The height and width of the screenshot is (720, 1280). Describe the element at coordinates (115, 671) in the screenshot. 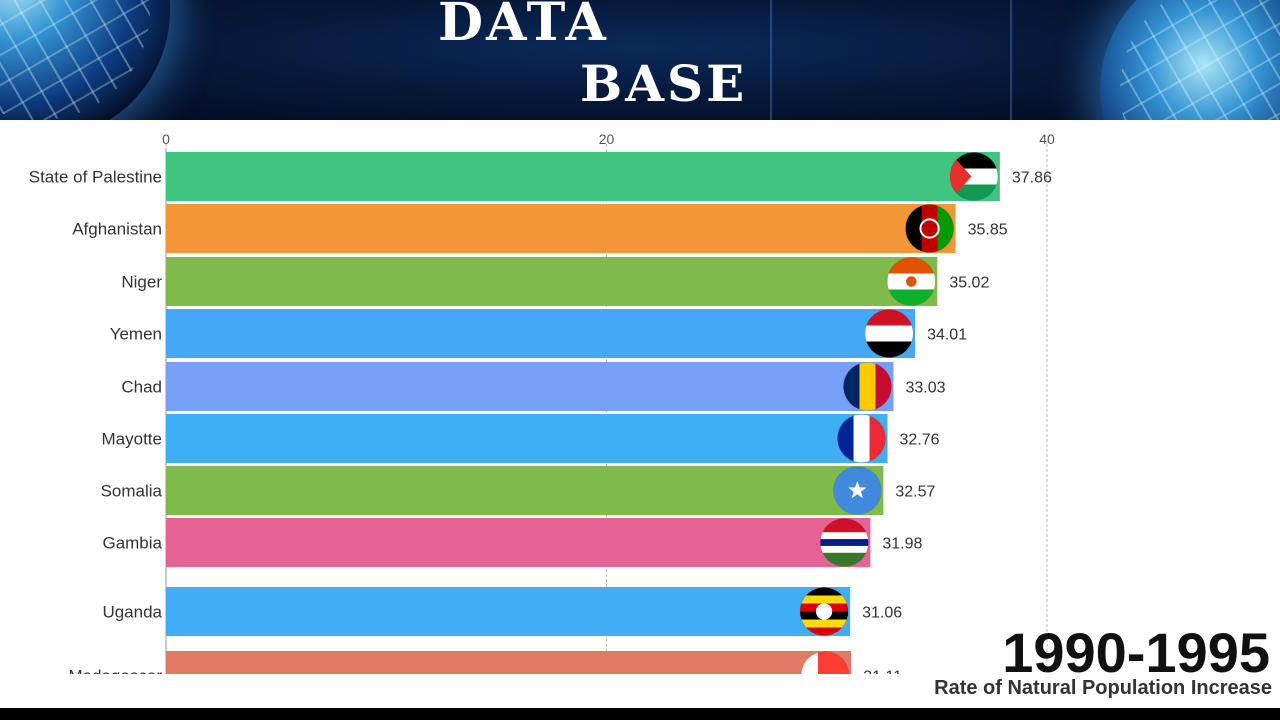

I see `category-label: Madagascar` at that location.